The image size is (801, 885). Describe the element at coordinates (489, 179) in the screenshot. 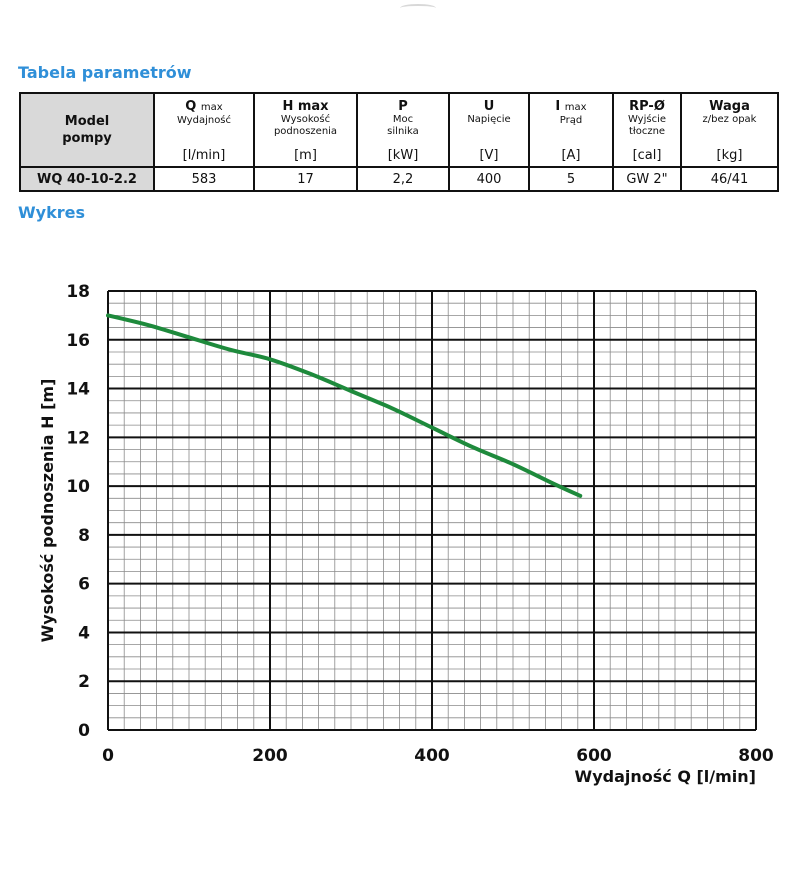

I see `cell-u: 400` at that location.